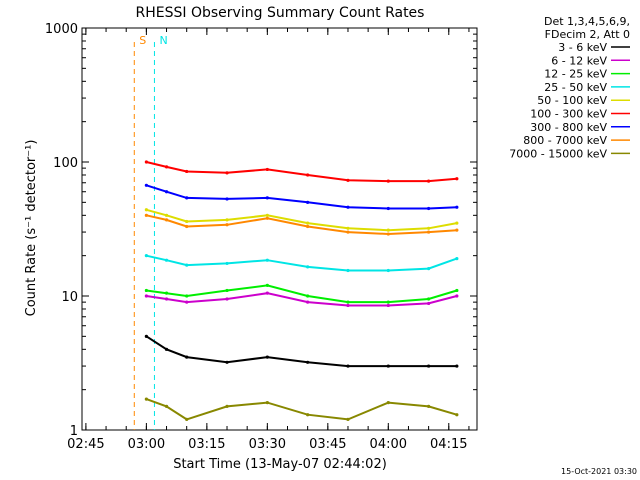  Describe the element at coordinates (587, 21) in the screenshot. I see `legend-header-1: Det 1,3,4,5,6,9,` at that location.